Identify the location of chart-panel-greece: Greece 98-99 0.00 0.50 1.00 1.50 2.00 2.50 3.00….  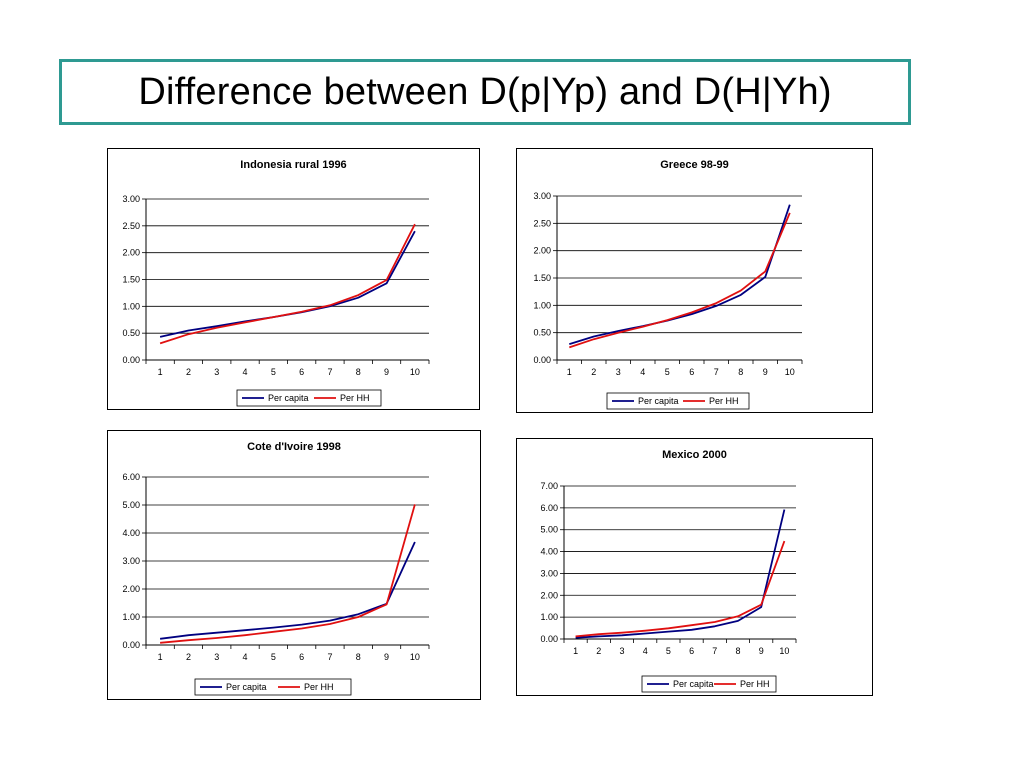
(694, 280).